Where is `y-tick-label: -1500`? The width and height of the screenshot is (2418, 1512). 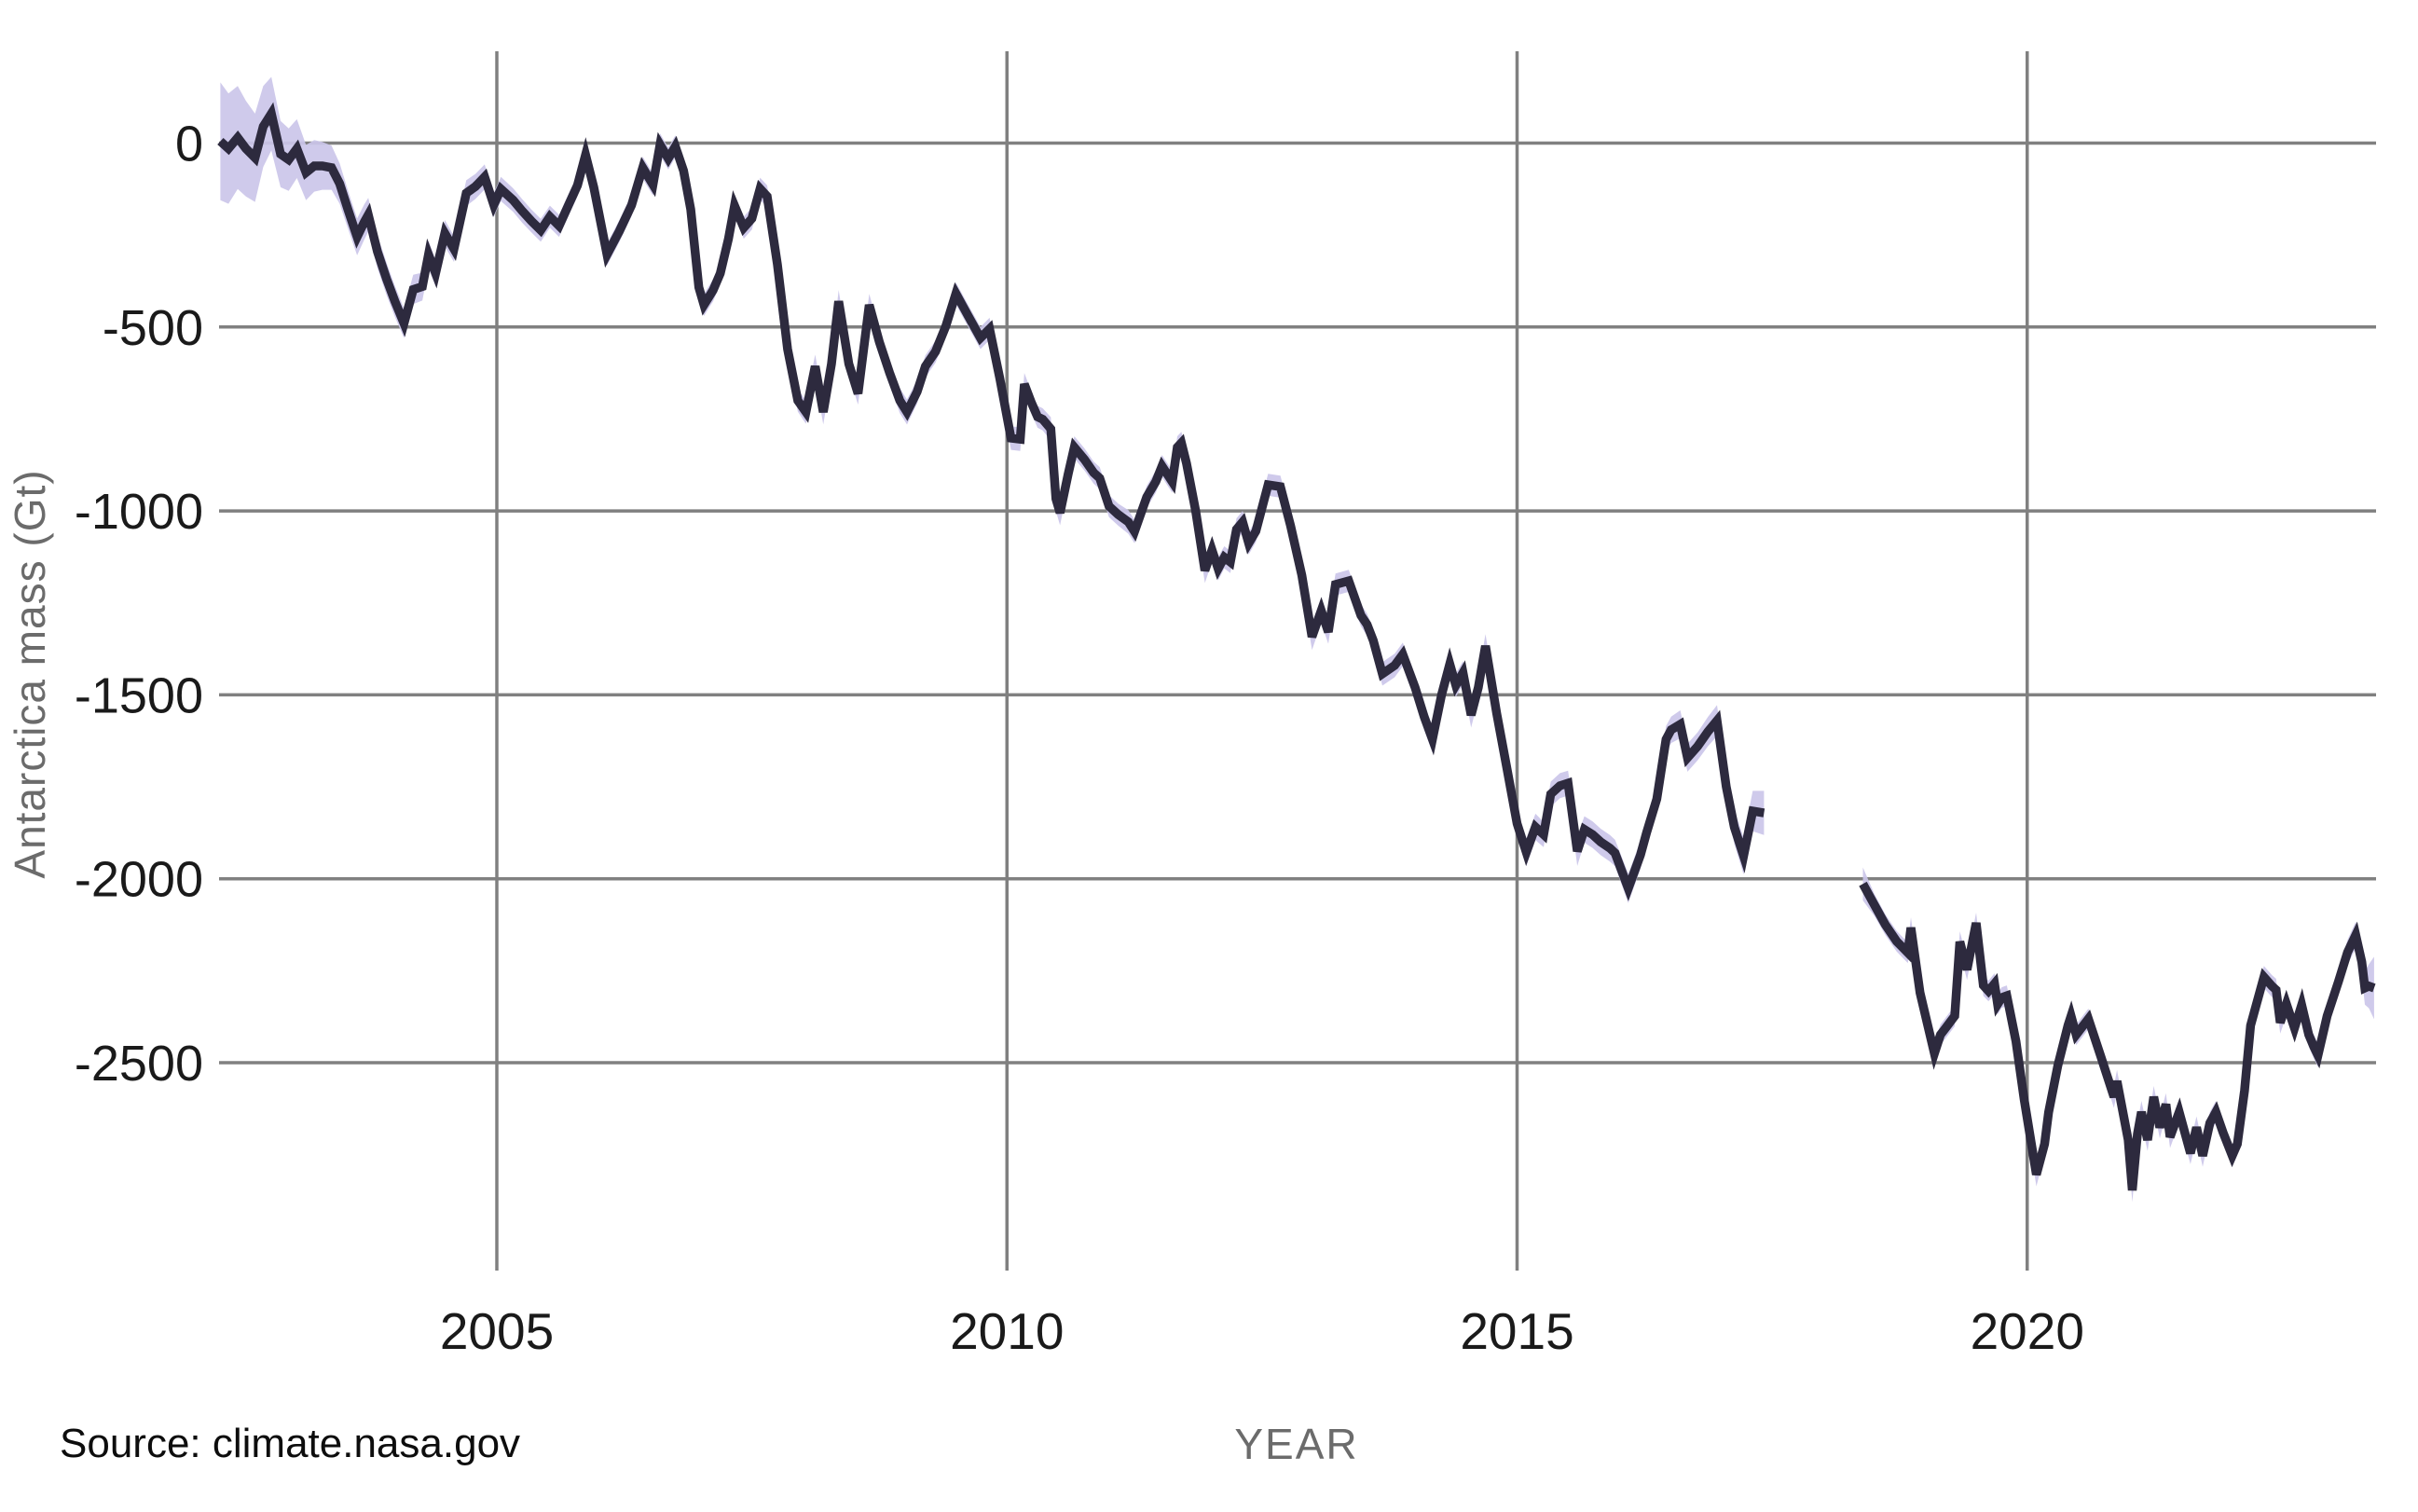 y-tick-label: -1500 is located at coordinates (139, 695).